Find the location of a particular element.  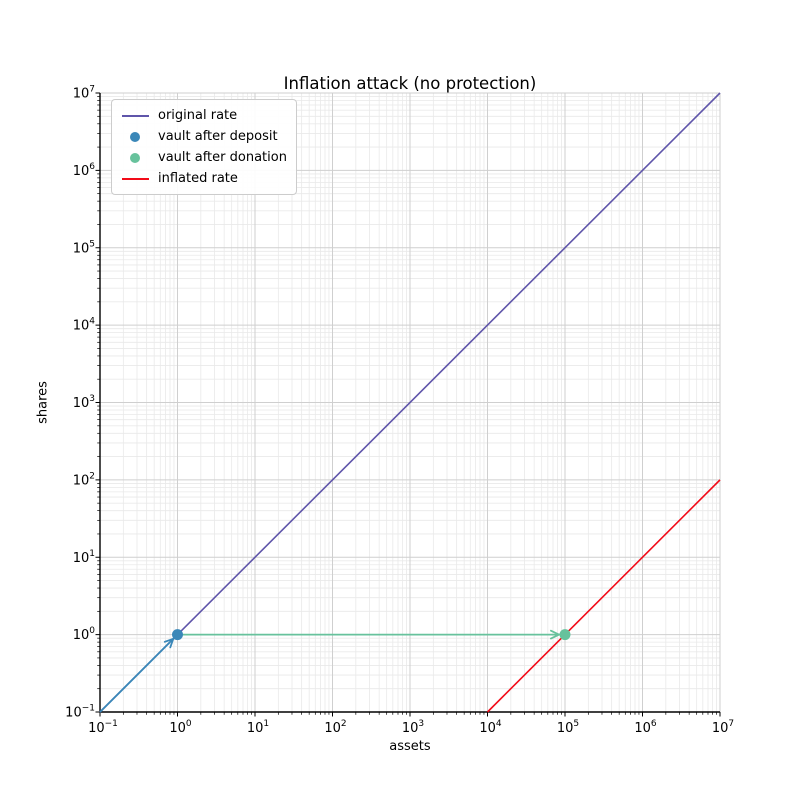

y-tick-label: 10⁴ is located at coordinates (84, 325).